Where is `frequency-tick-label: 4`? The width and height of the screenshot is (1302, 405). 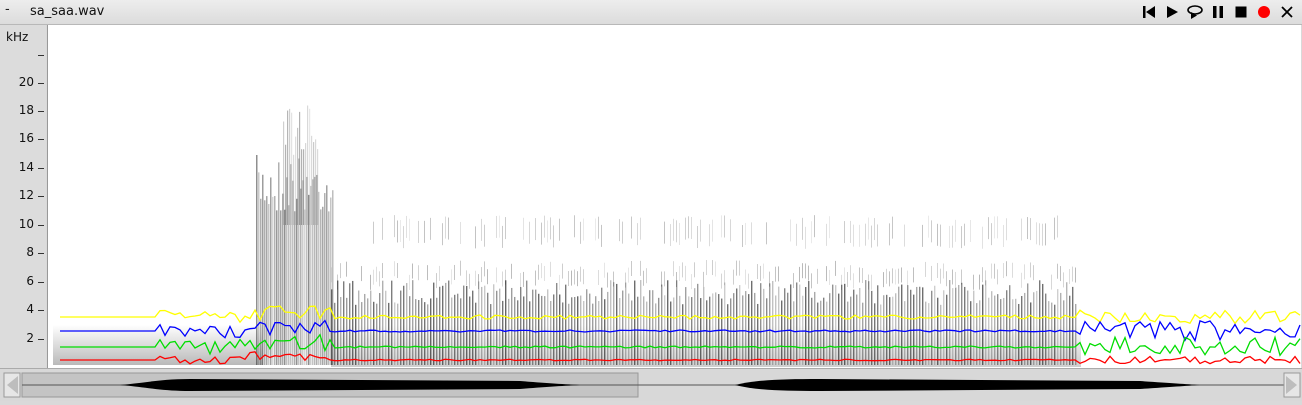
frequency-tick-label: 4 is located at coordinates (17, 309).